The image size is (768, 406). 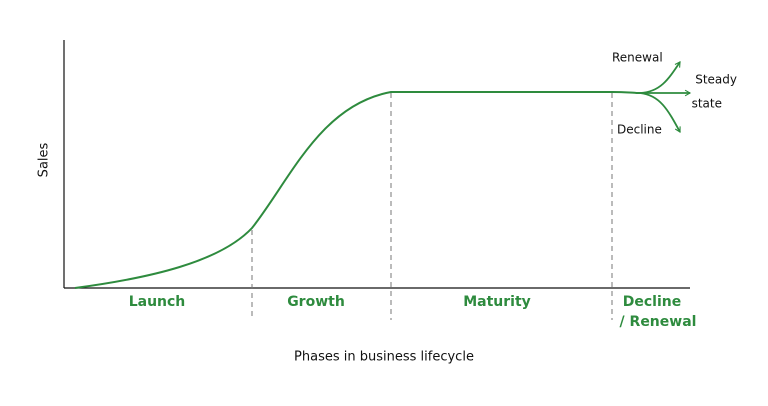 I want to click on phase-label: Launch, so click(x=157, y=302).